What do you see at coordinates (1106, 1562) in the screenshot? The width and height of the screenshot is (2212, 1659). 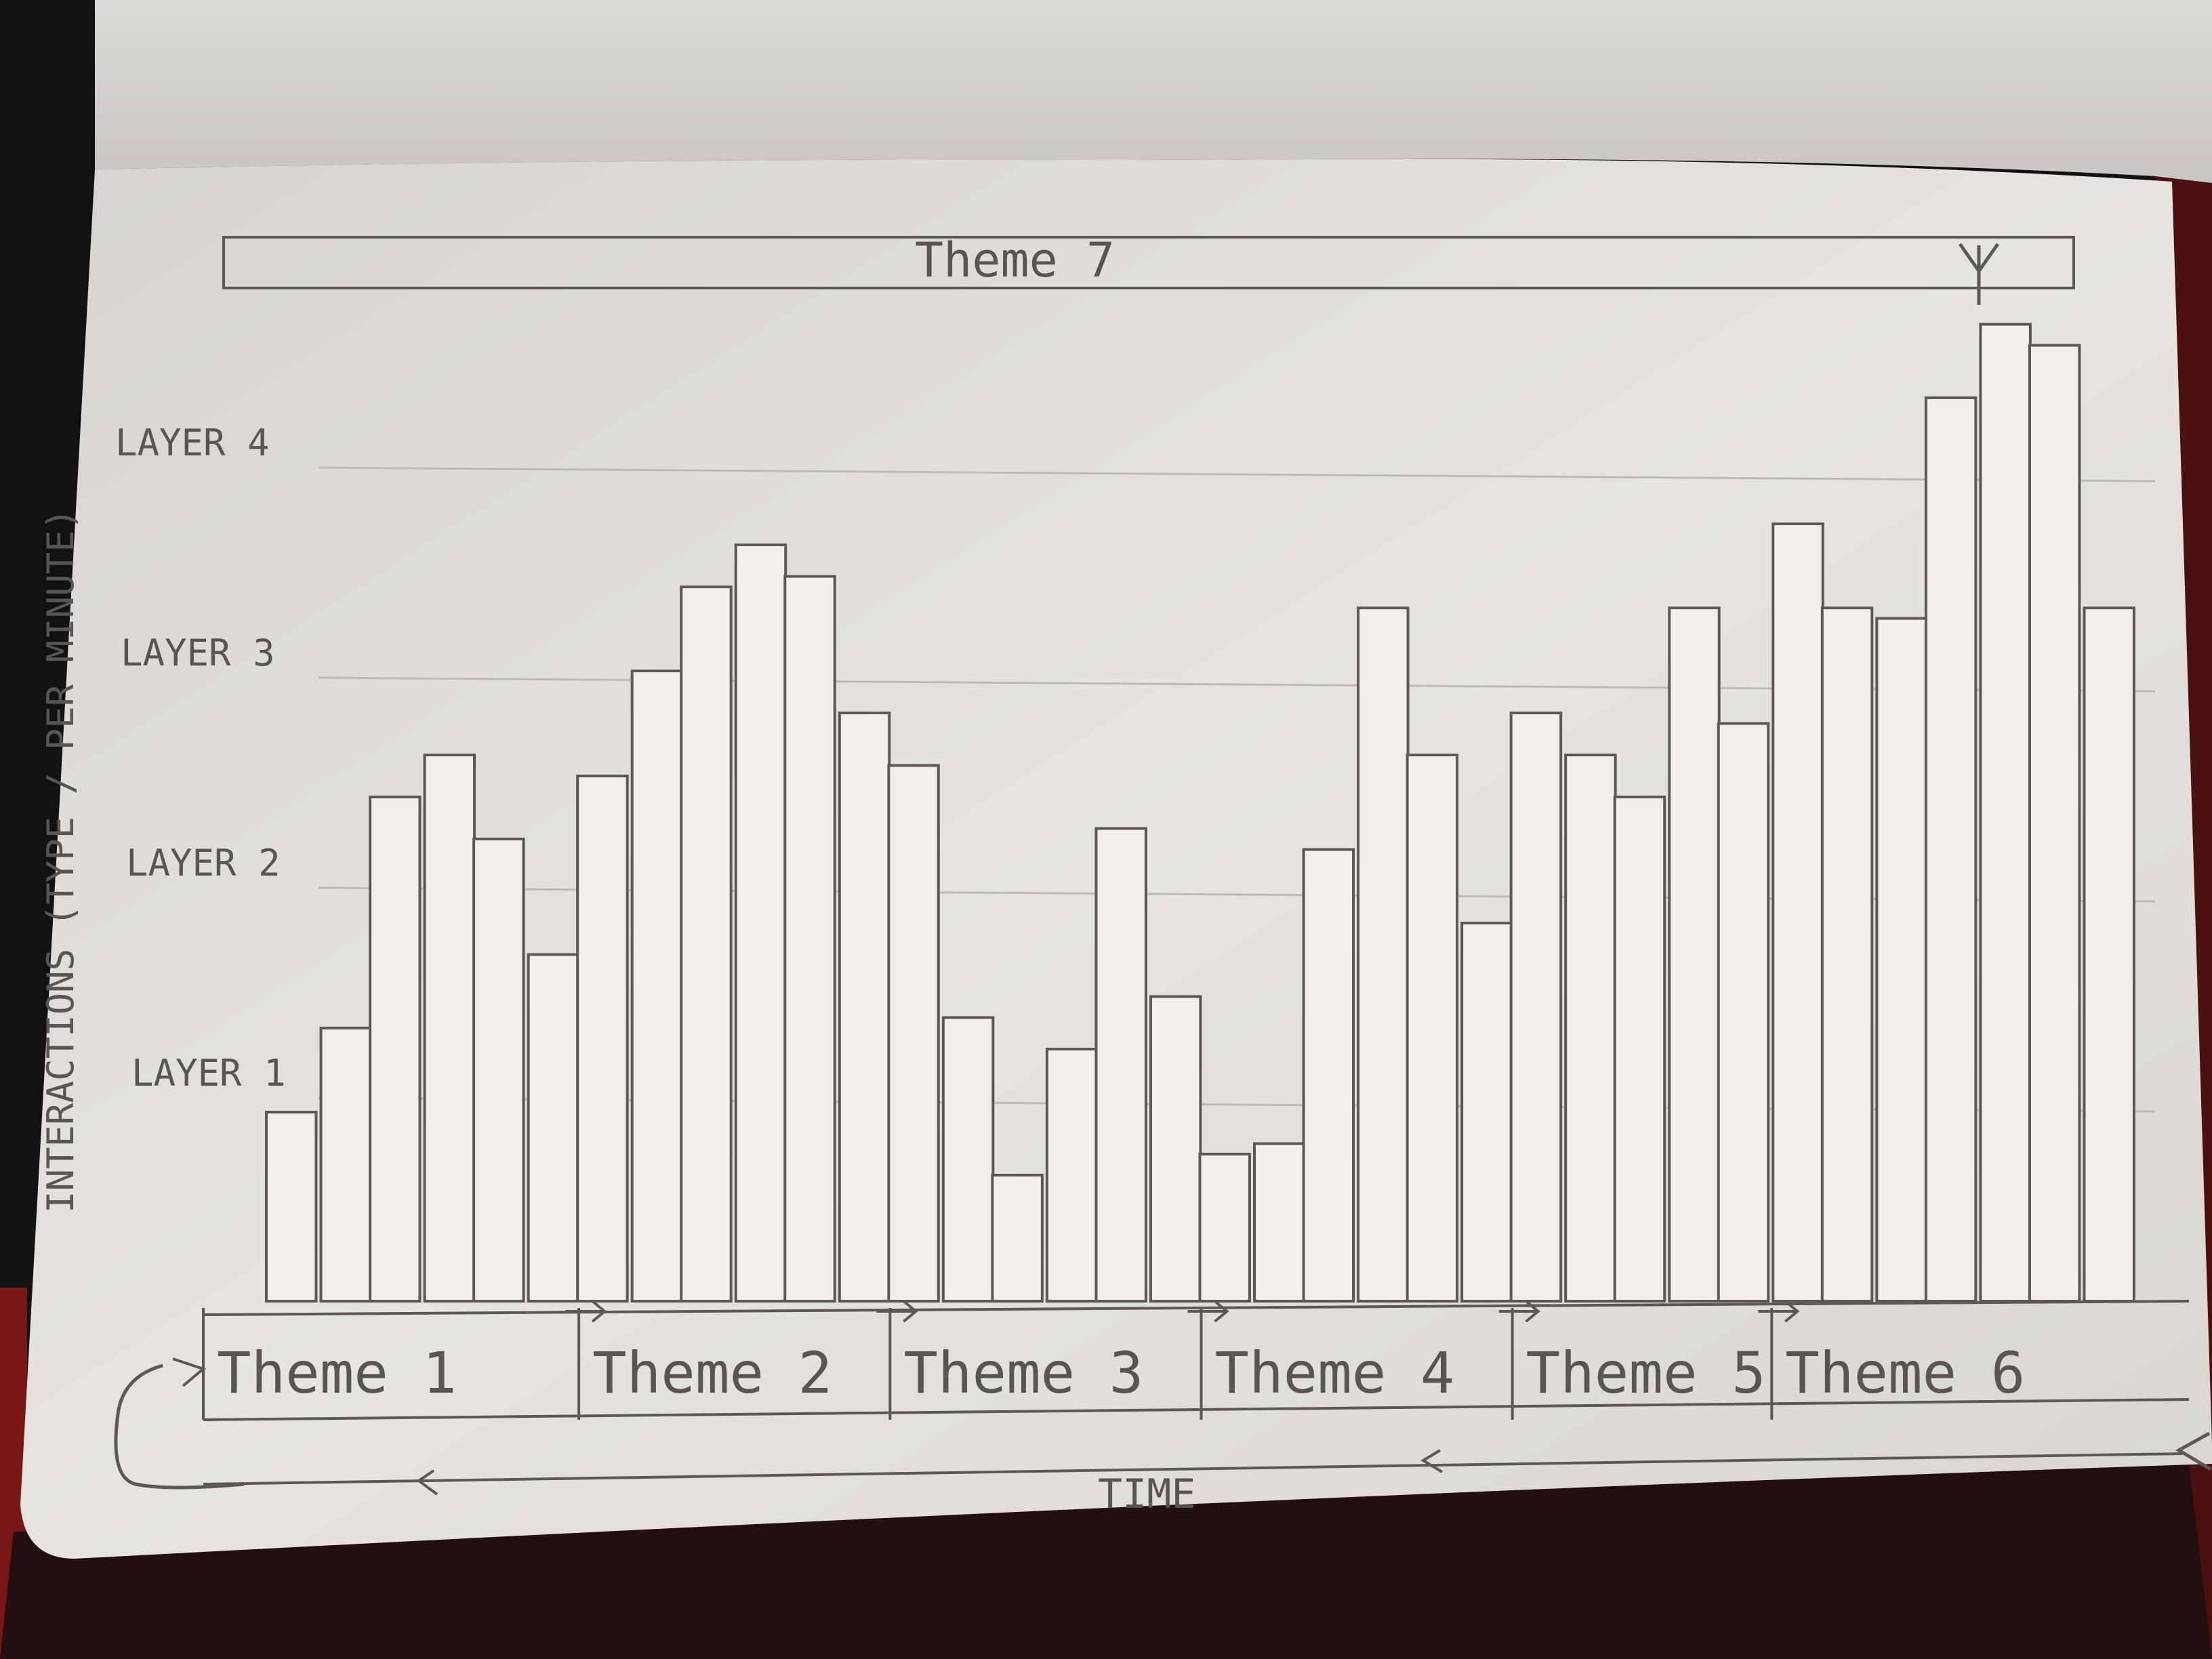 I see `notebook-back-shadow` at bounding box center [1106, 1562].